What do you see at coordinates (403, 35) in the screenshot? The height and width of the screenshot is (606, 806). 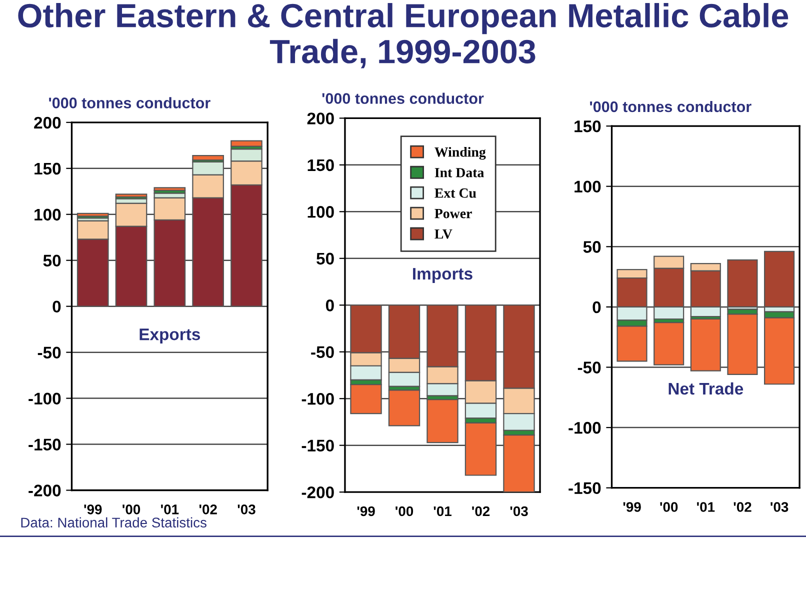 I see `text: Other Eastern & Central European Metallic Cable Trade, 1999-2003` at bounding box center [403, 35].